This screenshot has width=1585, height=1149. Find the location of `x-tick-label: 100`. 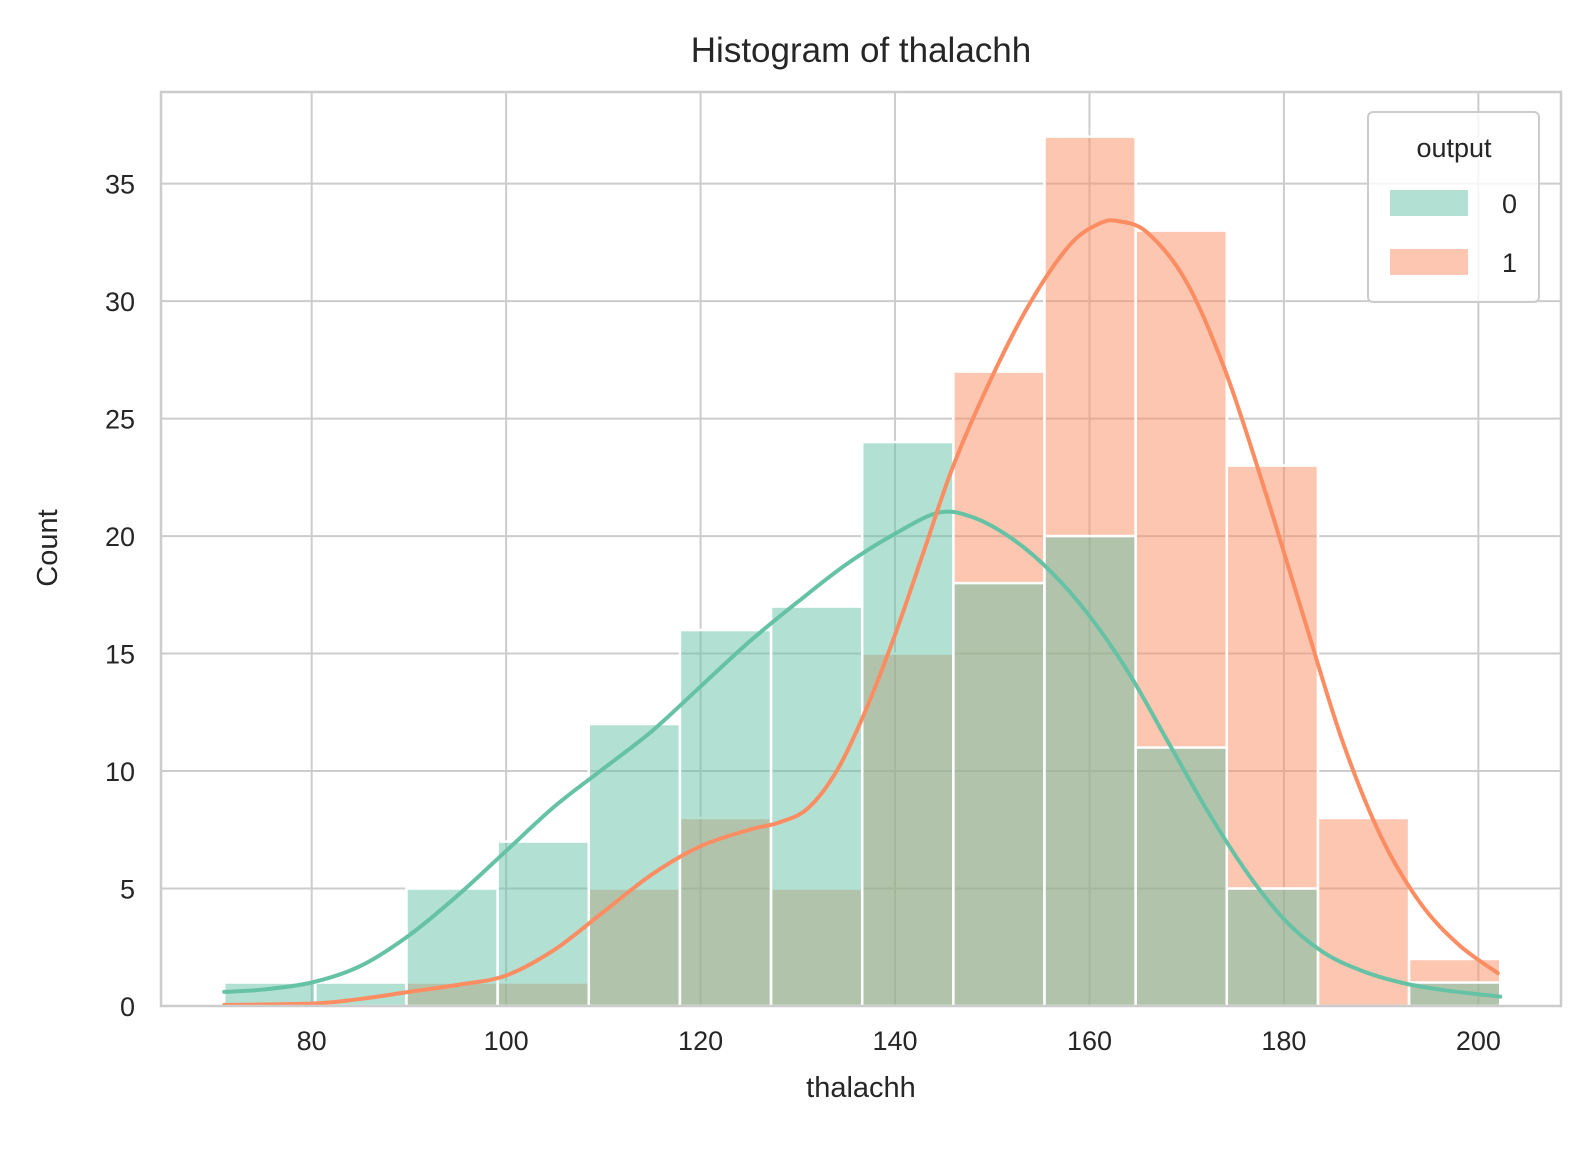

x-tick-label: 100 is located at coordinates (506, 1041).